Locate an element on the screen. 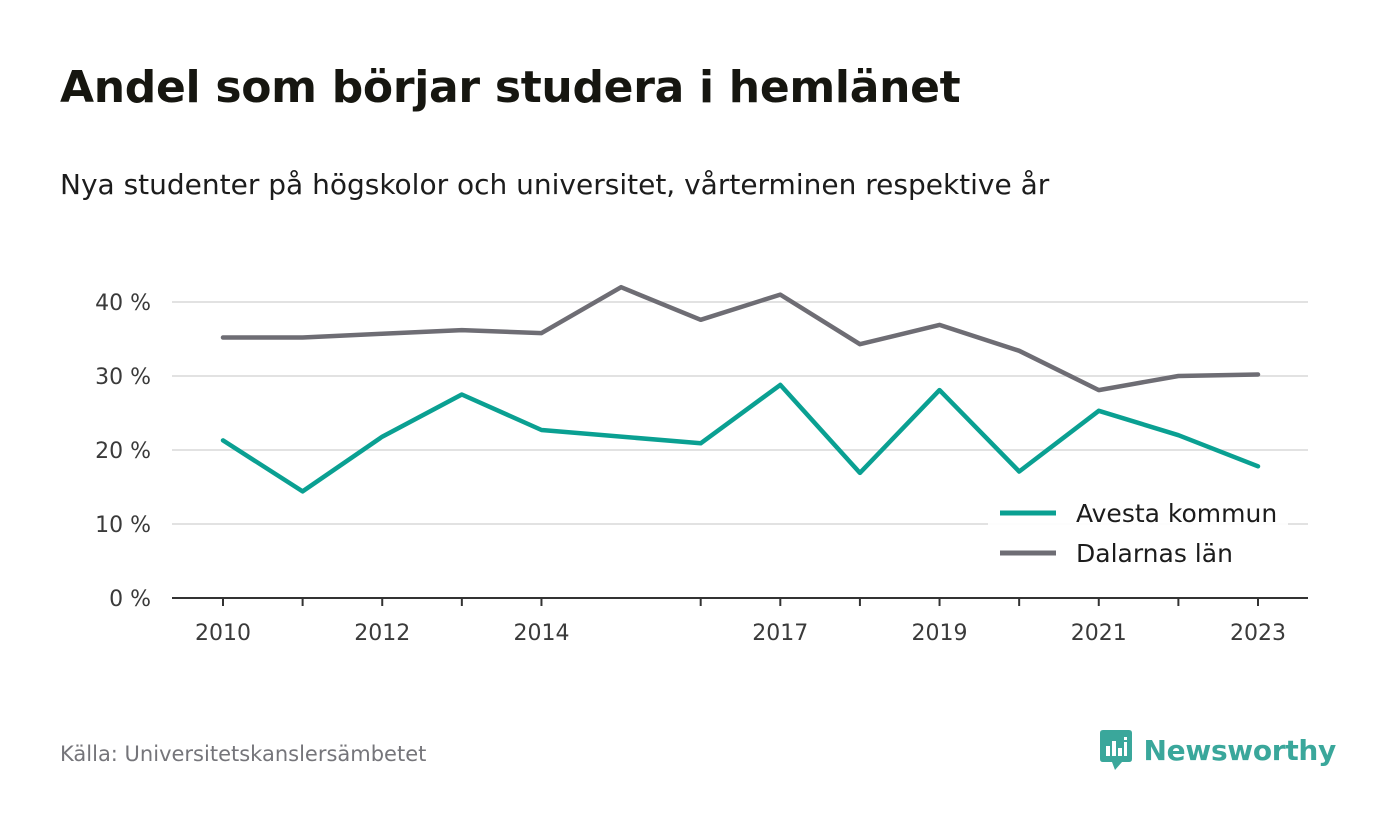 Image resolution: width=1400 pixels, height=831 pixels. brand-logo: Newsworthy is located at coordinates (1217, 750).